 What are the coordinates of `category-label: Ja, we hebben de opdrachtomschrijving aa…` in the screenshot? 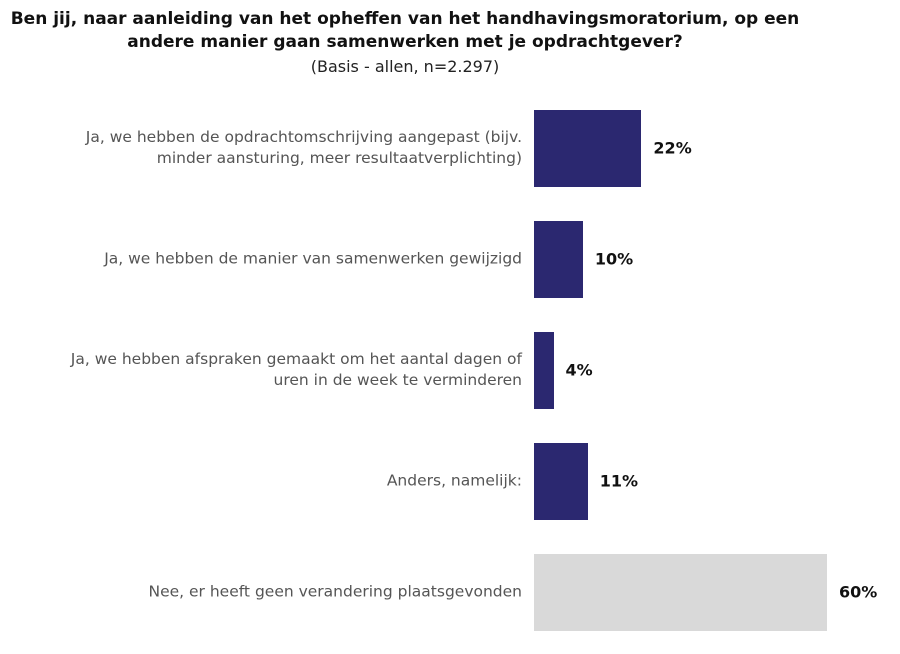 It's located at (303, 147).